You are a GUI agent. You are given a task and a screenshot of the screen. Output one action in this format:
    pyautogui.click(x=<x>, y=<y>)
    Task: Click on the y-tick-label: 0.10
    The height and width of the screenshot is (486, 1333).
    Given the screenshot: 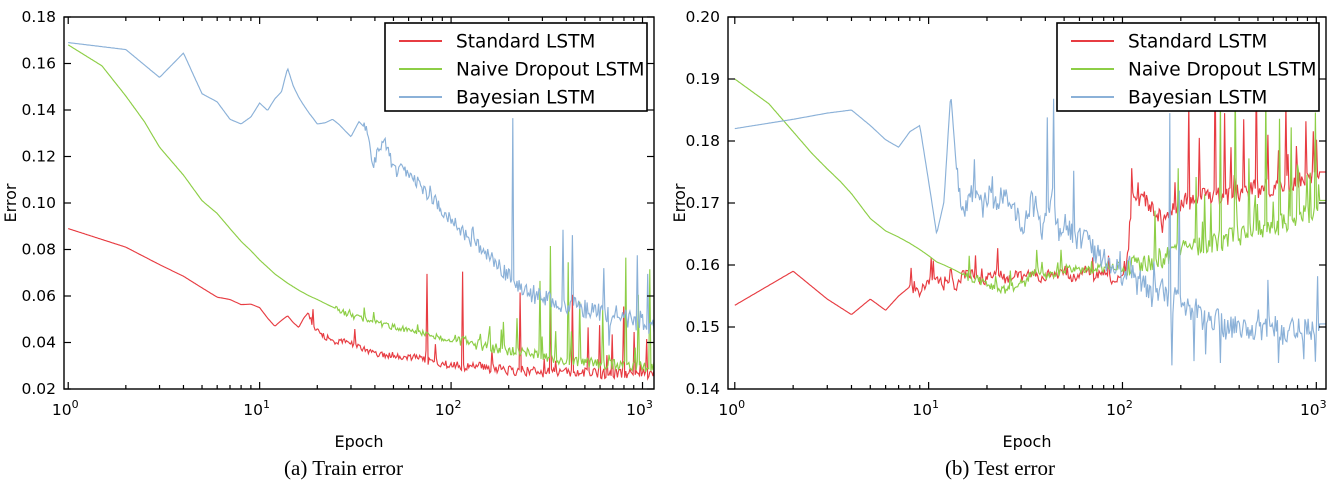 What is the action you would take?
    pyautogui.click(x=38, y=203)
    